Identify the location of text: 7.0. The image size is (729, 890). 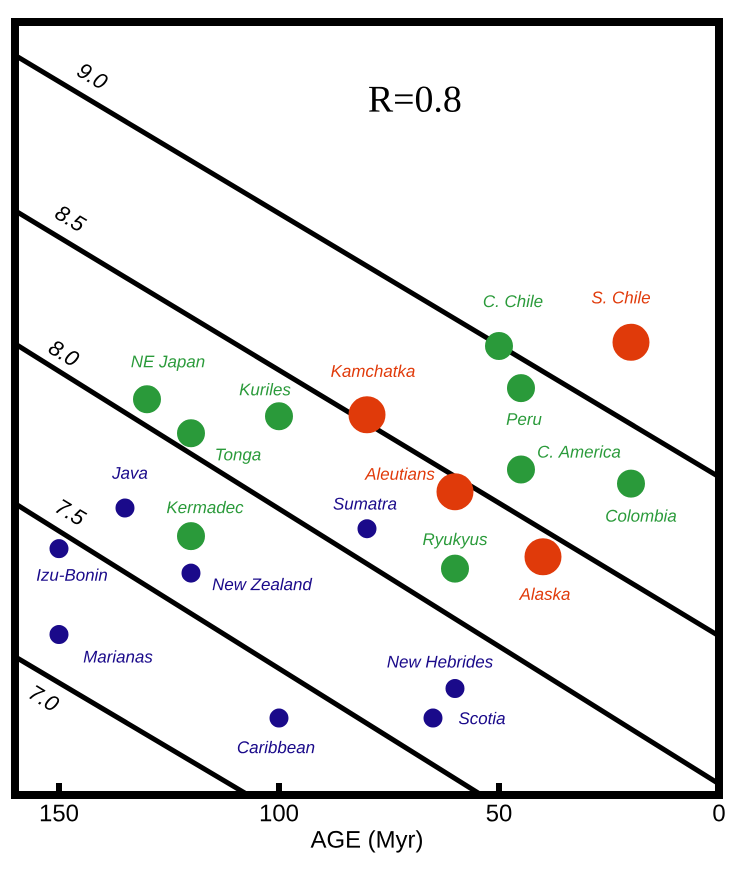
(44, 697).